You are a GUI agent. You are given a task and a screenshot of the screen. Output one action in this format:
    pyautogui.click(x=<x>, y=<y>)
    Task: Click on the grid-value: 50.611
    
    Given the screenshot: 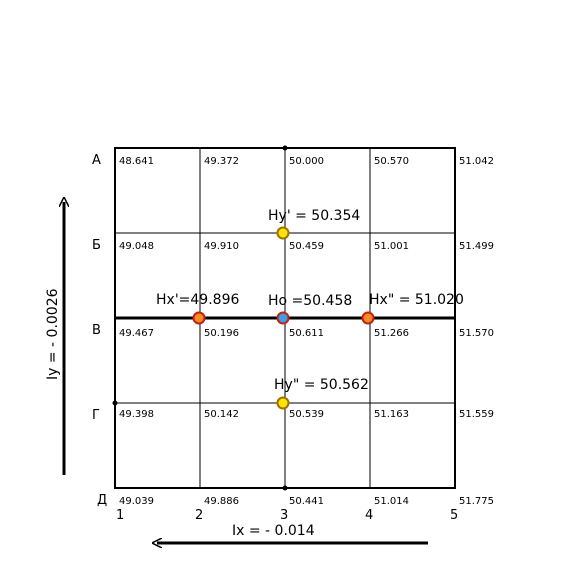 What is the action you would take?
    pyautogui.click(x=306, y=333)
    